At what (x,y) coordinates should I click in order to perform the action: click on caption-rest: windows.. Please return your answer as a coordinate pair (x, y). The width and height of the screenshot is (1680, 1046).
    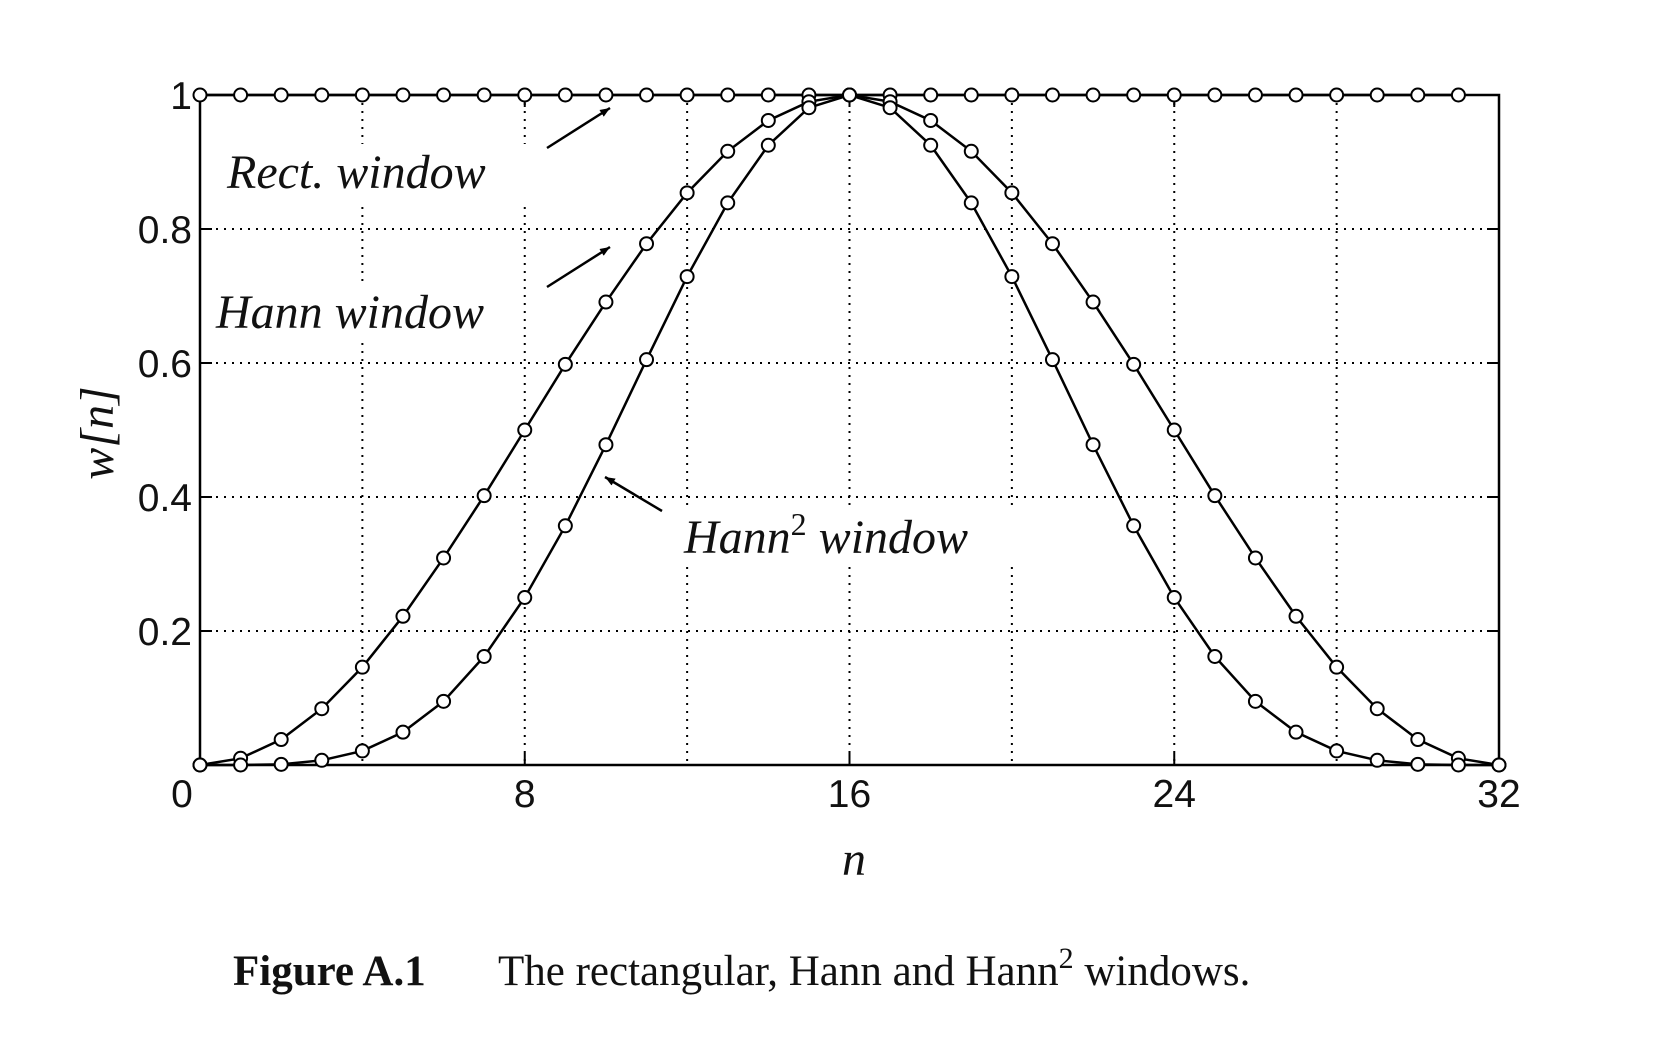
    Looking at the image, I should click on (1162, 971).